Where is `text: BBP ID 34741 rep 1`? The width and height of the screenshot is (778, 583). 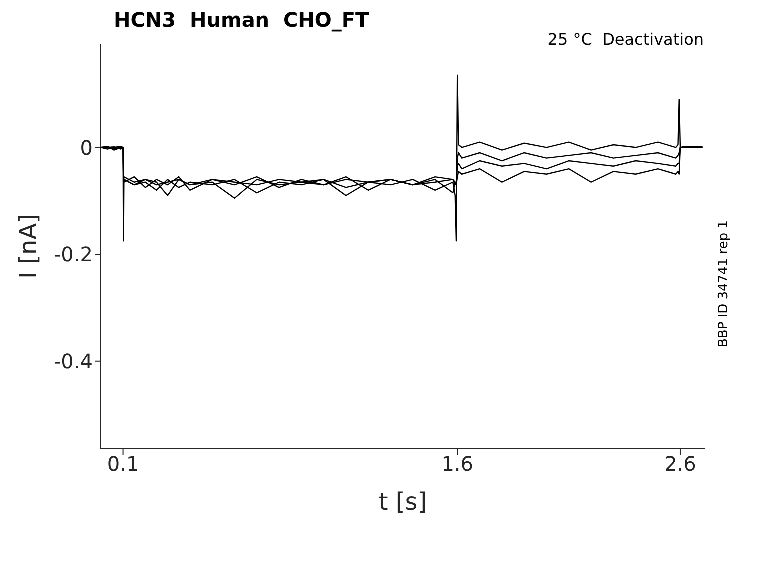
text: BBP ID 34741 rep 1 is located at coordinates (724, 284).